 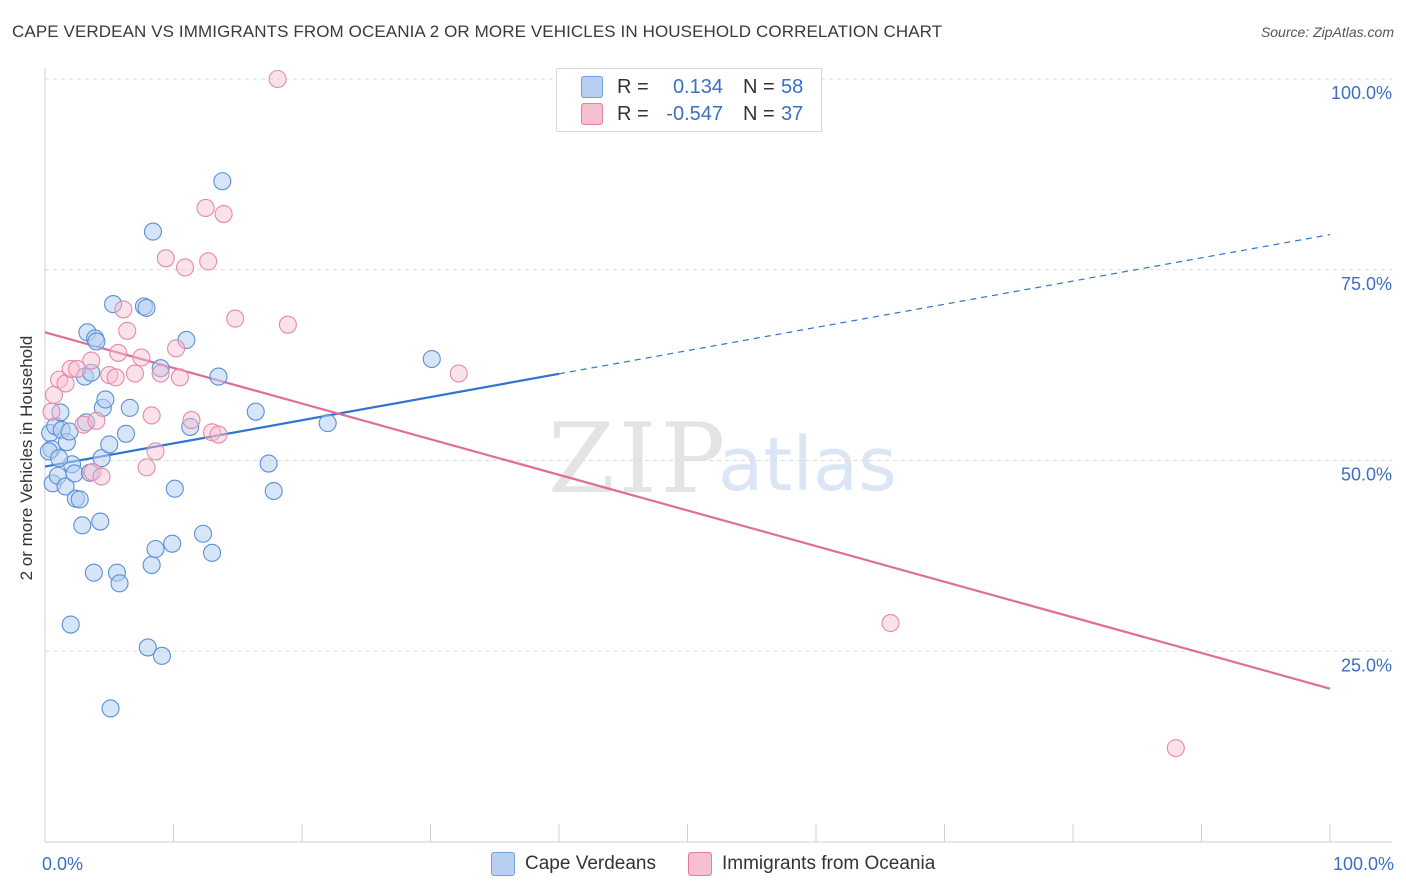 What do you see at coordinates (1366, 665) in the screenshot?
I see `y-tick-label: 25.0%` at bounding box center [1366, 665].